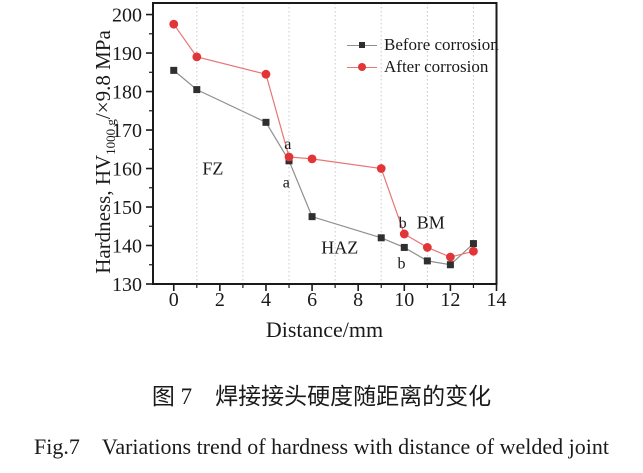  What do you see at coordinates (450, 300) in the screenshot?
I see `x-tick-label: 12` at bounding box center [450, 300].